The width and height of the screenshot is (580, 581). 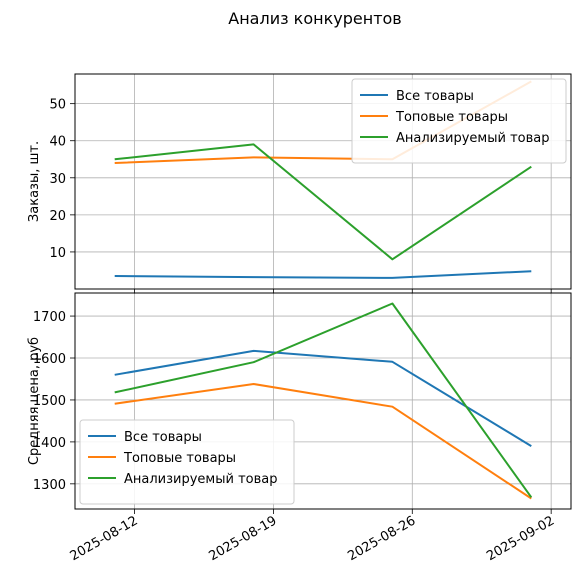 I want to click on x-tick-label: 2025-08-26, so click(x=381, y=538).